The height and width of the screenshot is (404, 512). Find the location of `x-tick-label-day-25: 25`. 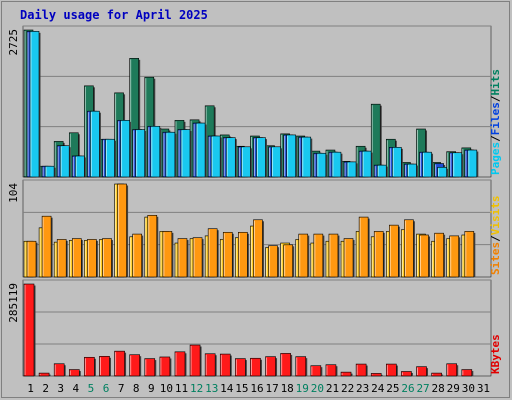

x-tick-label-day-25: 25 is located at coordinates (392, 388).